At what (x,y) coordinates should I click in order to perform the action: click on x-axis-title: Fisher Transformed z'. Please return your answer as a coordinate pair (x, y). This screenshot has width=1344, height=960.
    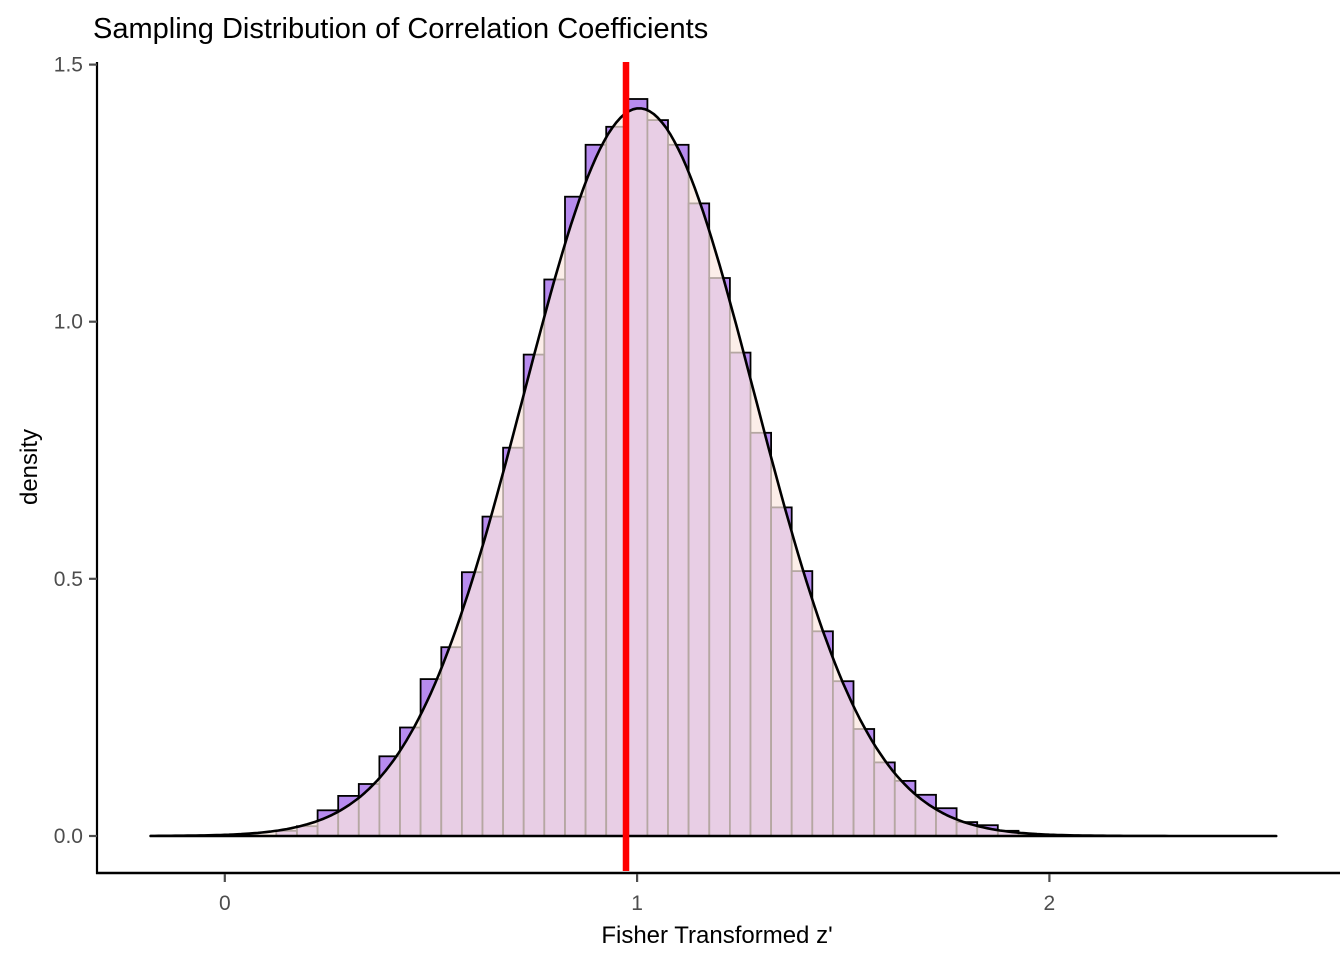
    Looking at the image, I should click on (717, 935).